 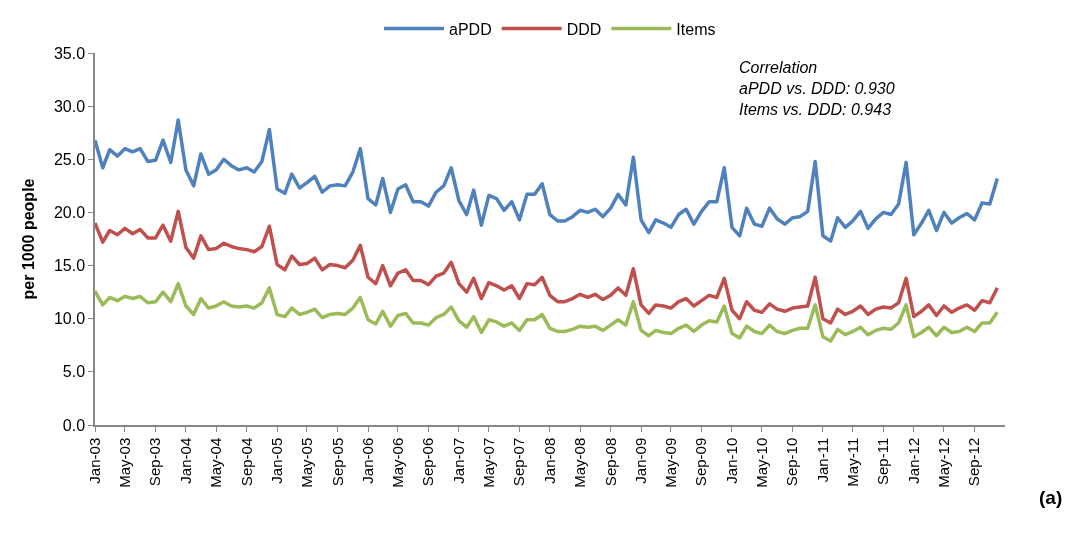 I want to click on y-tick-label: 15.0, so click(x=69, y=266).